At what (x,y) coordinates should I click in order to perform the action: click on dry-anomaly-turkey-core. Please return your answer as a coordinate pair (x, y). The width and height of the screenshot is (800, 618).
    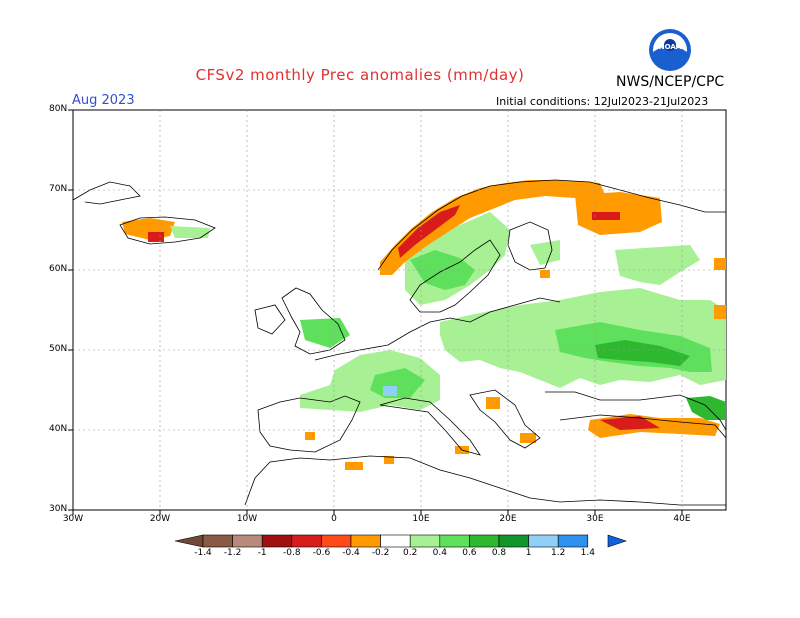
    Looking at the image, I should click on (630, 423).